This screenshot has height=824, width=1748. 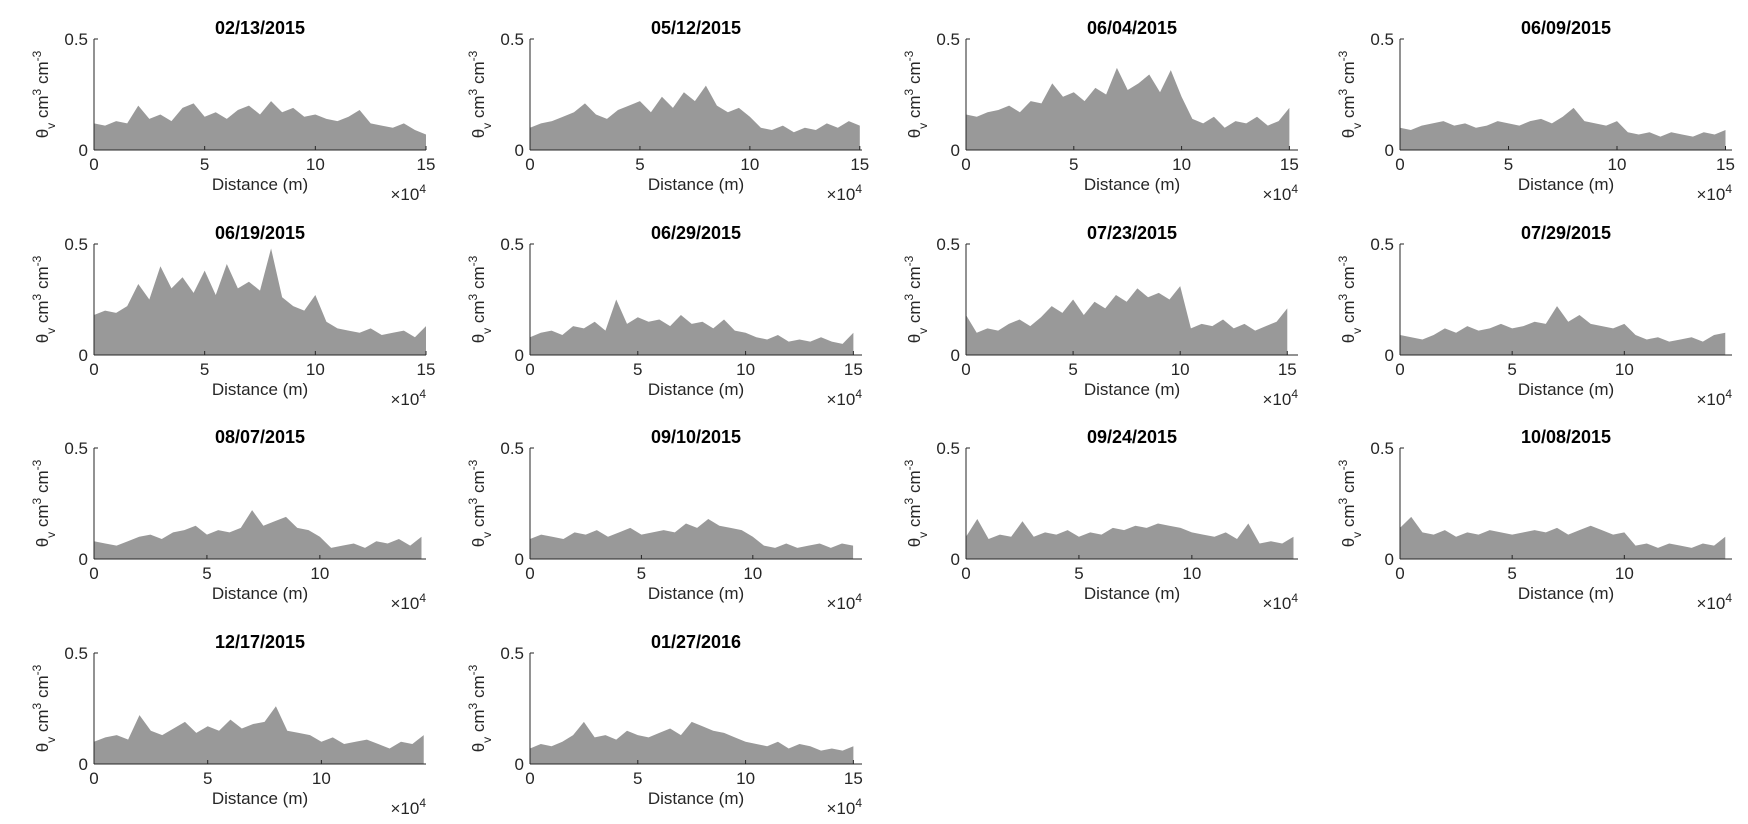 What do you see at coordinates (1566, 437) in the screenshot?
I see `subplot-title: 10/08/2015` at bounding box center [1566, 437].